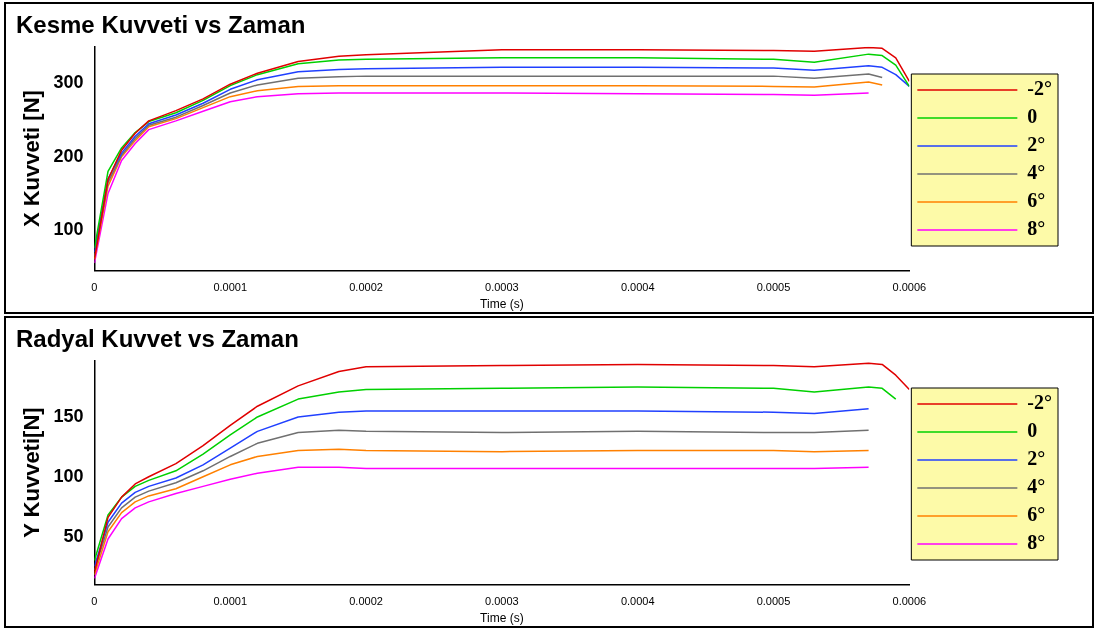 This screenshot has width=1103, height=639. Describe the element at coordinates (161, 25) in the screenshot. I see `chart-title: Kesme Kuvveti vs Zaman` at that location.